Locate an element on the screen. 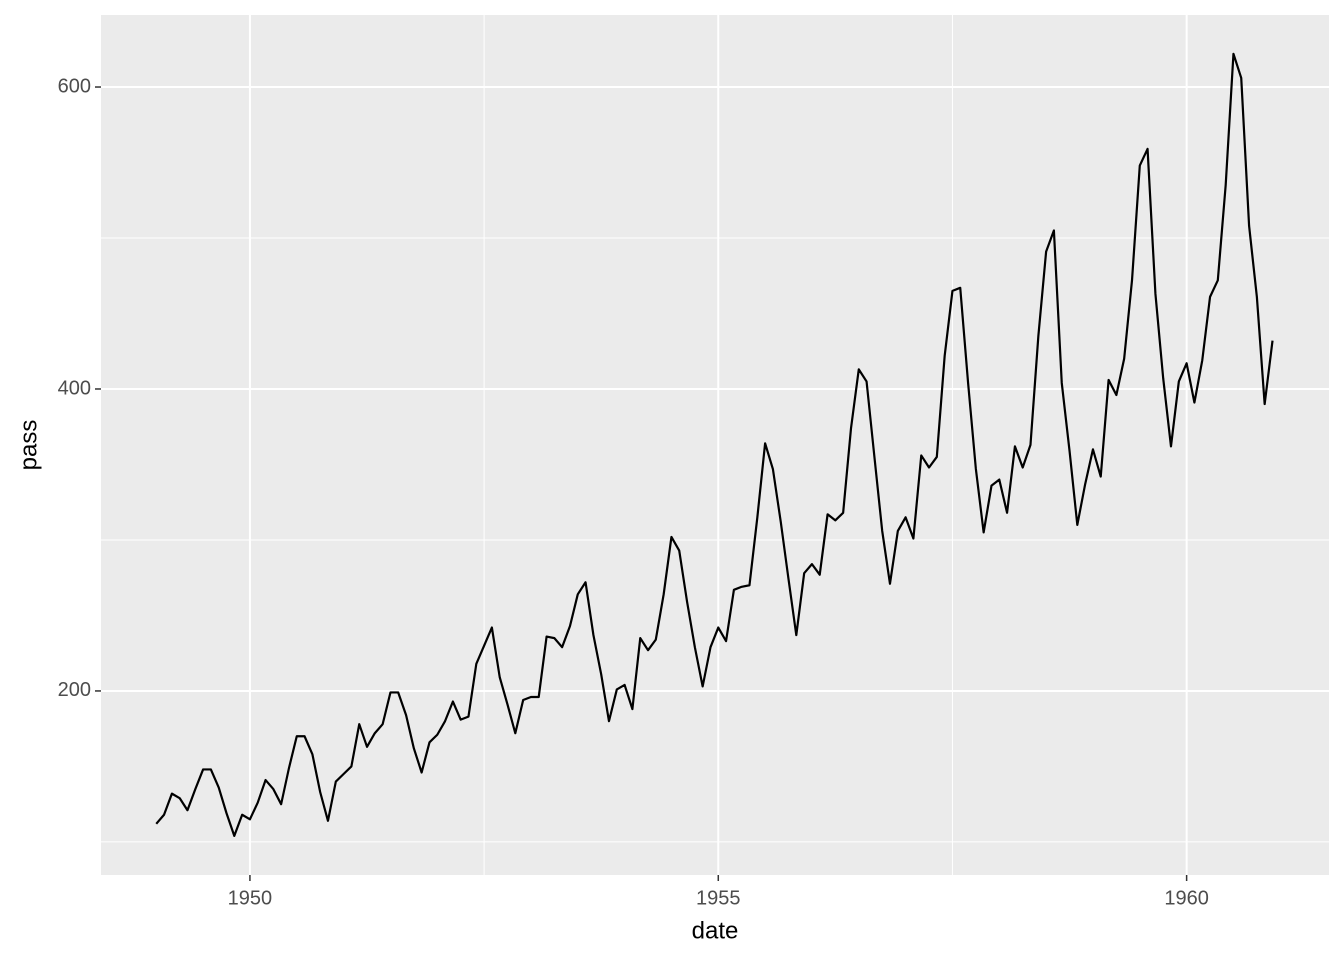 This screenshot has width=1344, height=960. y-tick-label: 600 is located at coordinates (74, 86).